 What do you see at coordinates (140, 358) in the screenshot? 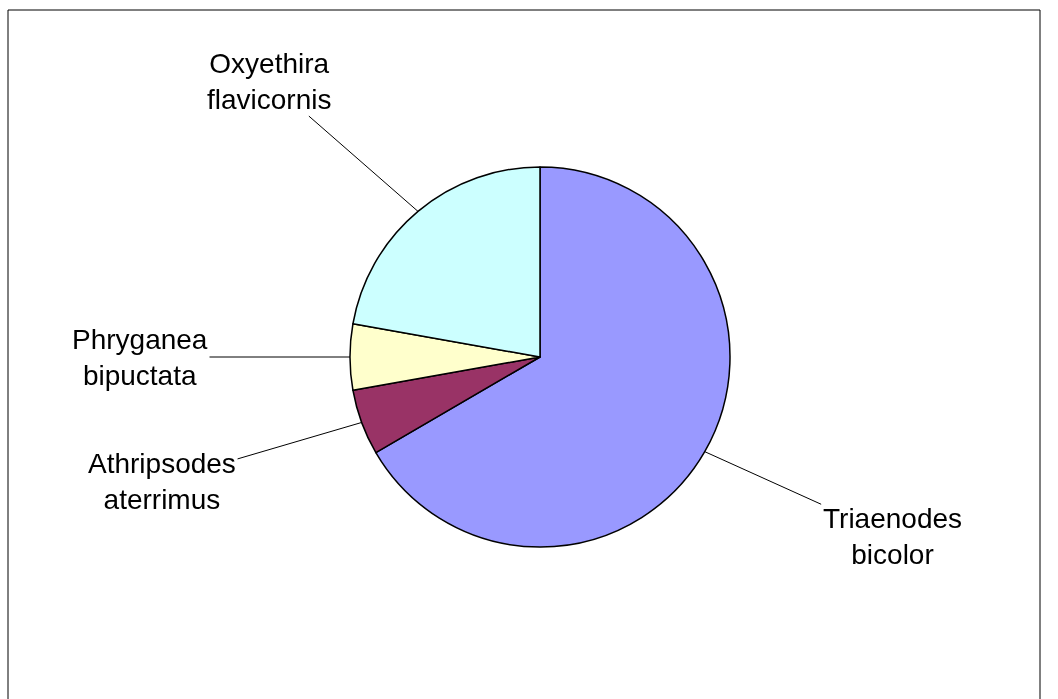
I see `slice-label: Phryganea bipuctata` at bounding box center [140, 358].